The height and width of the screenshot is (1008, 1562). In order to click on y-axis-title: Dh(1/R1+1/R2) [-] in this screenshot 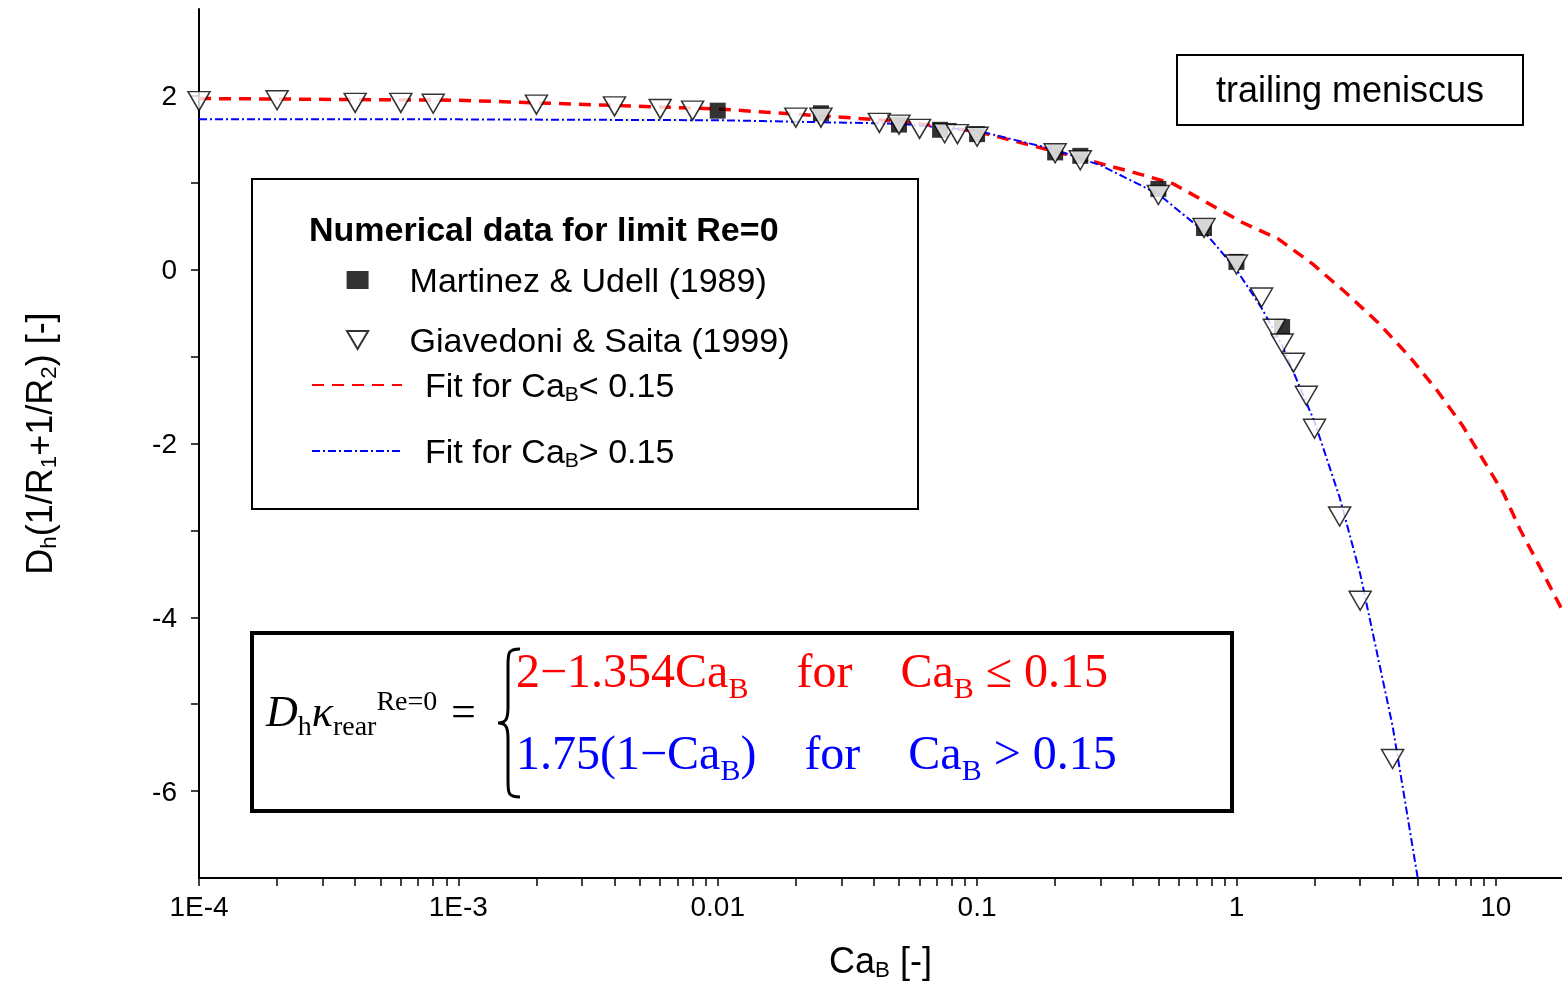, I will do `click(39, 443)`.